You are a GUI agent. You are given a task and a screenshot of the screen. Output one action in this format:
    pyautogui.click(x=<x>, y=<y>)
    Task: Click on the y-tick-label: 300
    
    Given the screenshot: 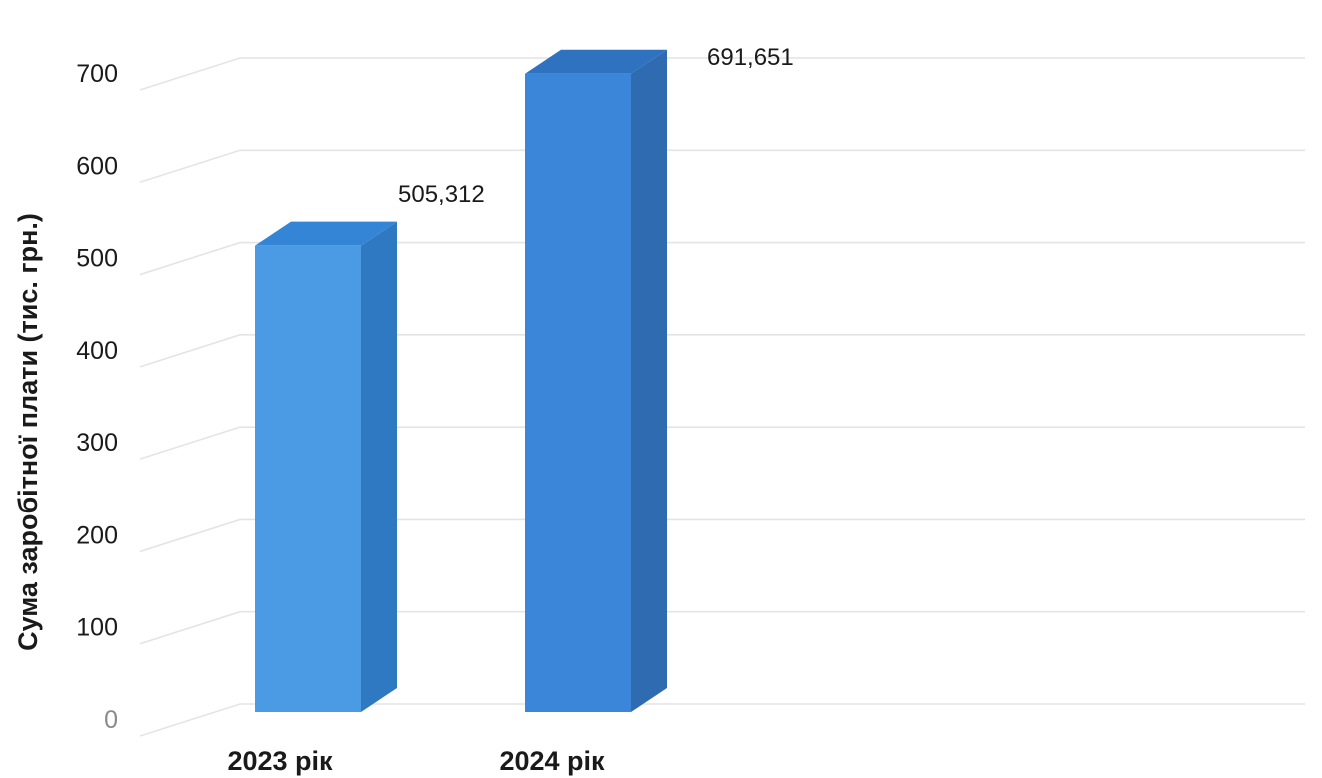 What is the action you would take?
    pyautogui.click(x=97, y=443)
    